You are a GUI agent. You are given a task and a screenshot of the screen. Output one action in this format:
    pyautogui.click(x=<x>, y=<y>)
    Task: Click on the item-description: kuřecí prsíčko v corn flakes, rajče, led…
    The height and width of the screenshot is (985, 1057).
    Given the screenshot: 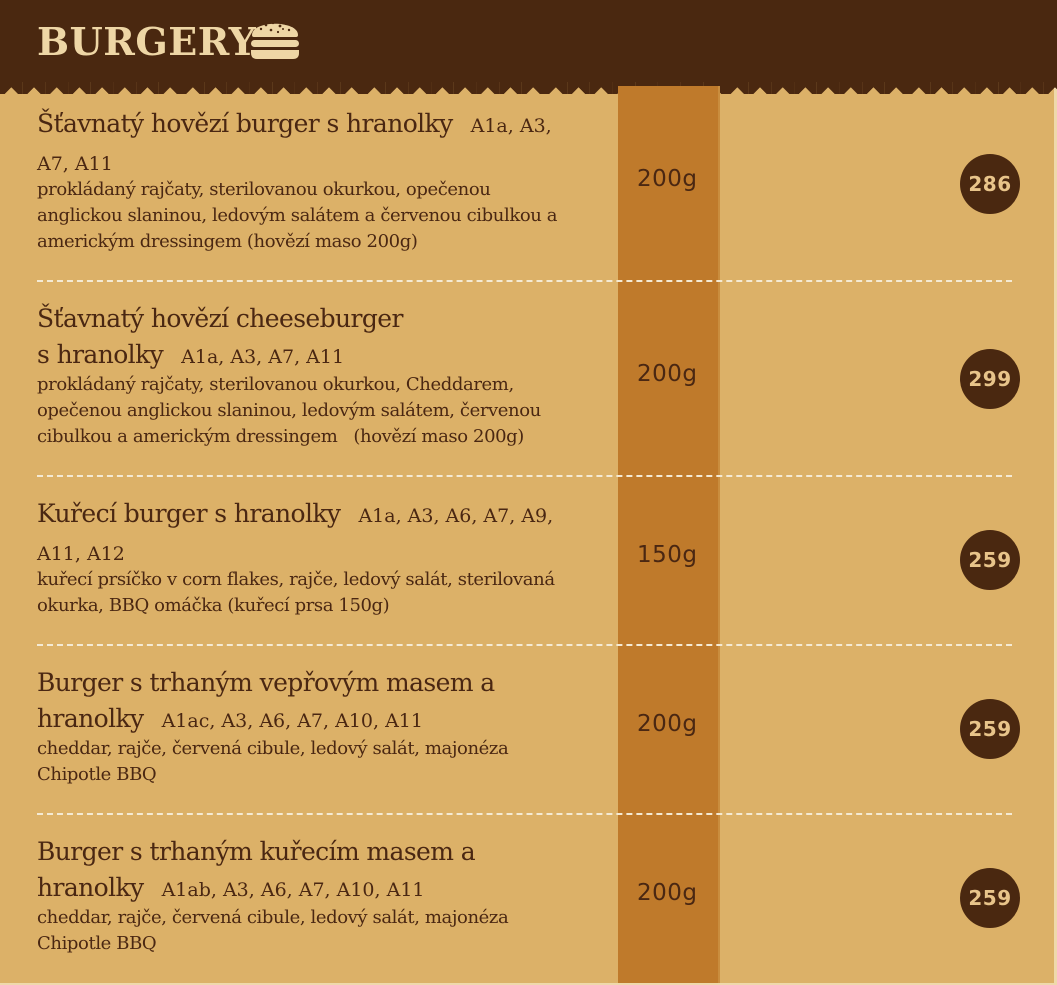 What is the action you would take?
    pyautogui.click(x=317, y=593)
    